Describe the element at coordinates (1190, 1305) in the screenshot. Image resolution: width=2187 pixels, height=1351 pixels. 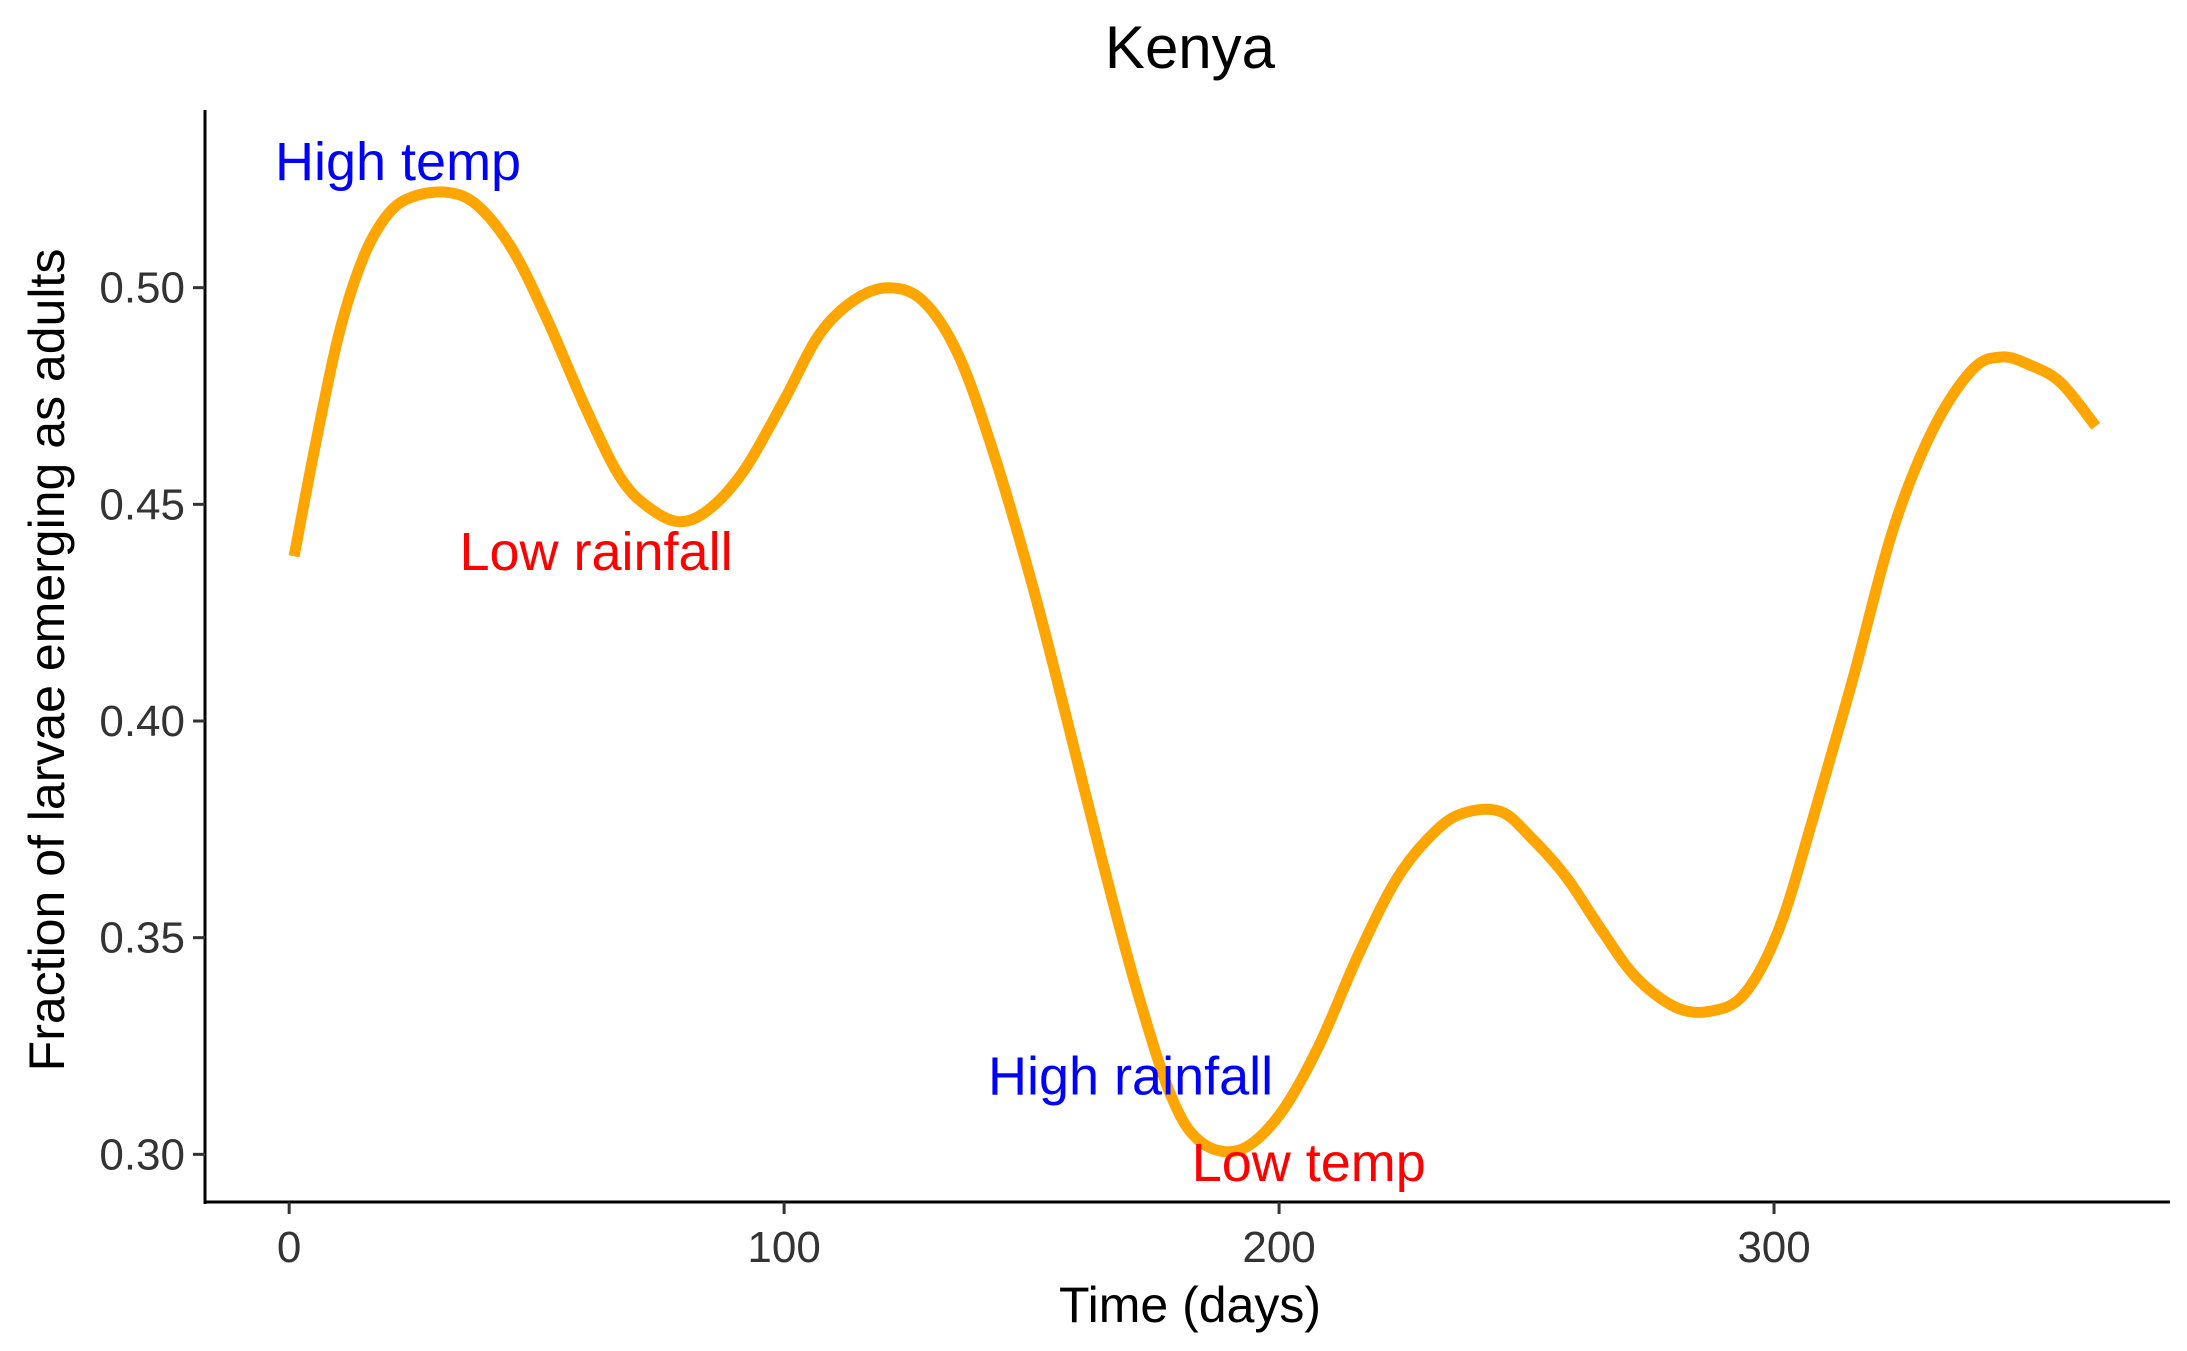
I see `x-axis-title: Time (days)` at that location.